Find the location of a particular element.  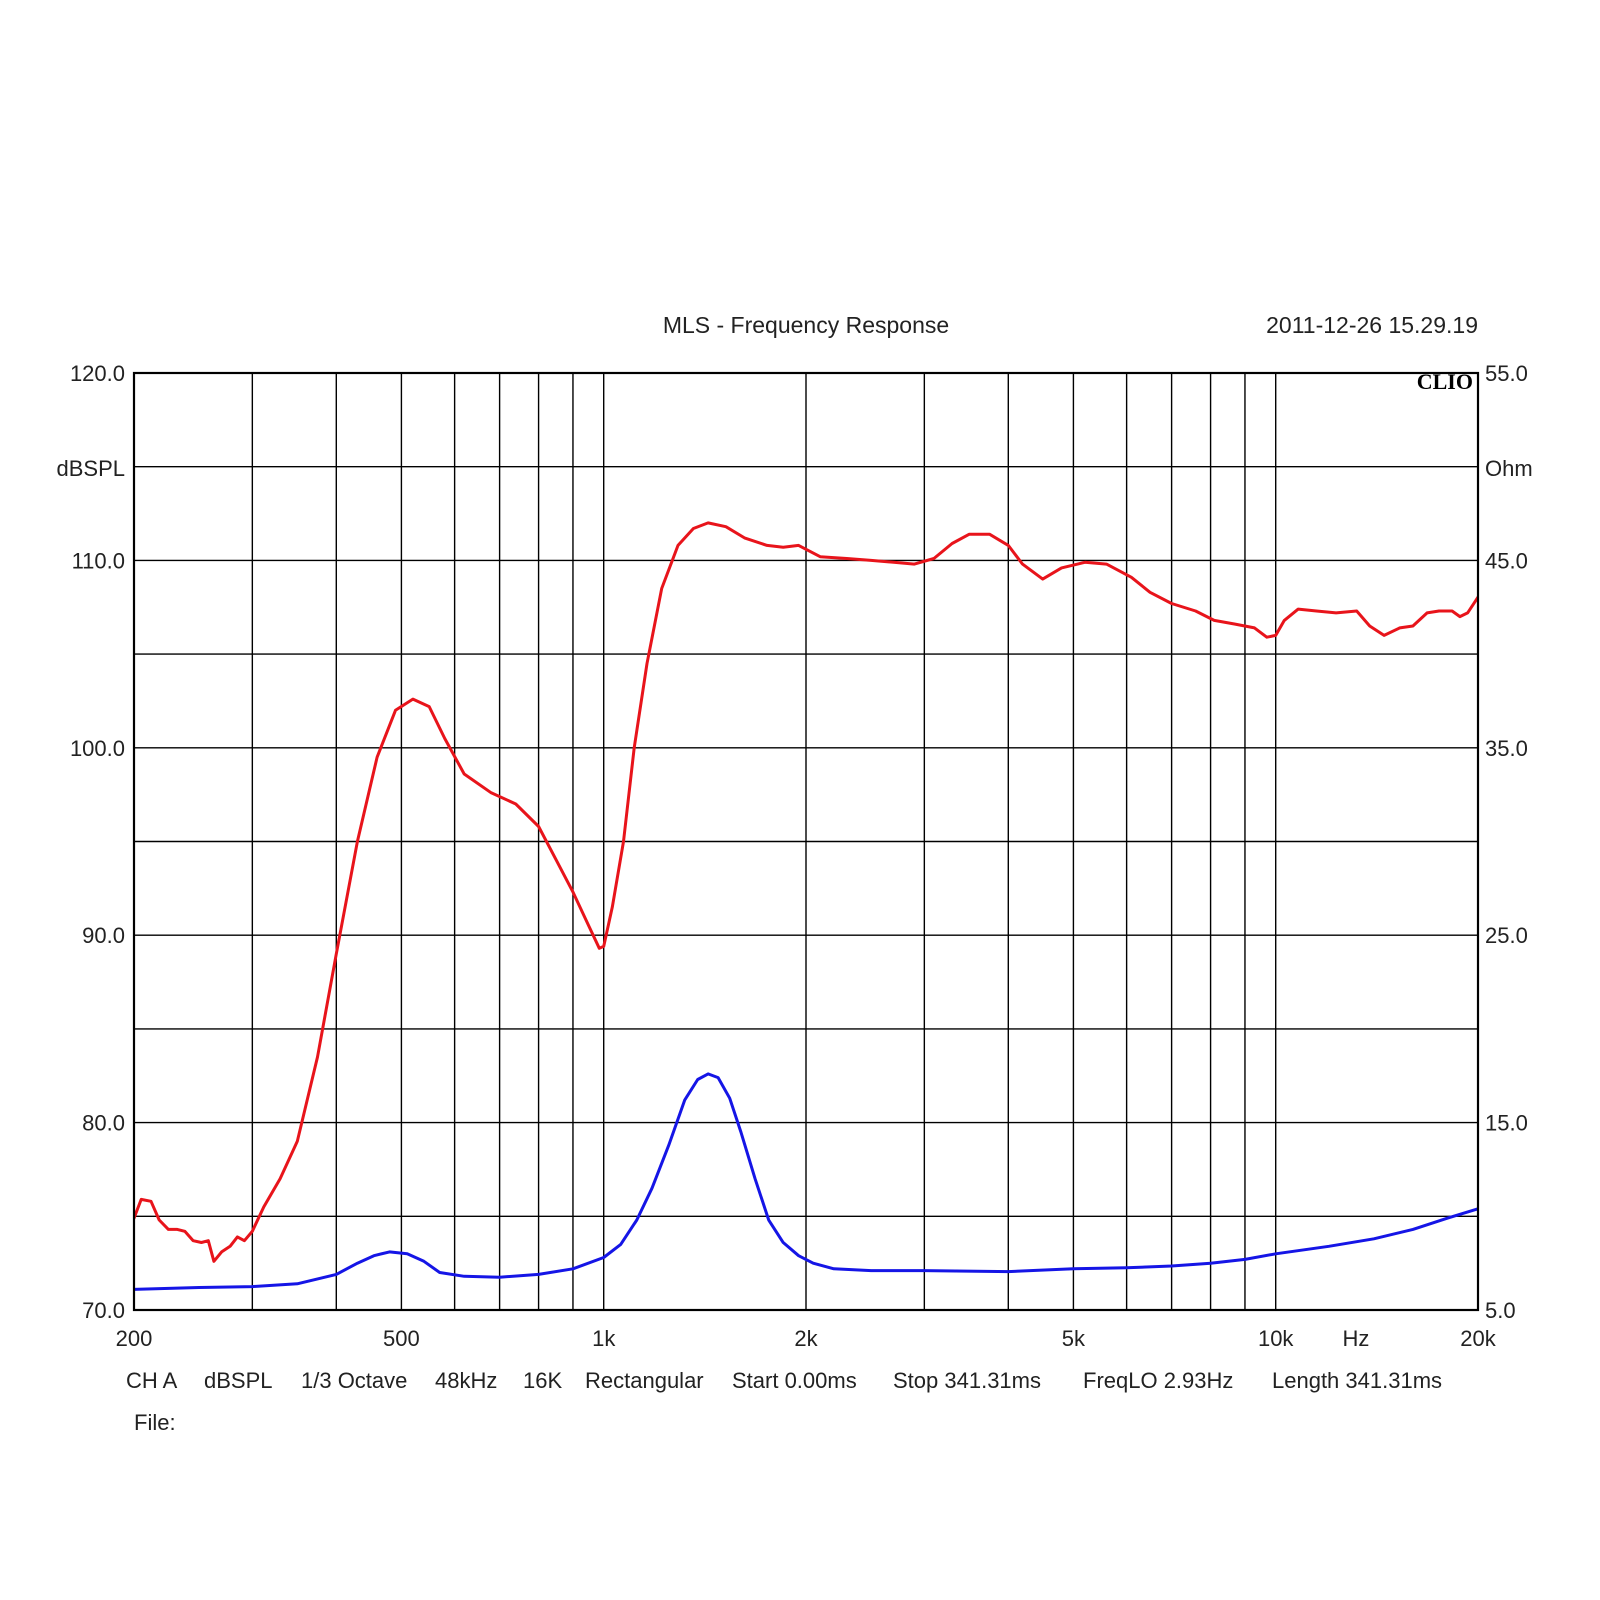

setting-window: Rectangular is located at coordinates (644, 1380).